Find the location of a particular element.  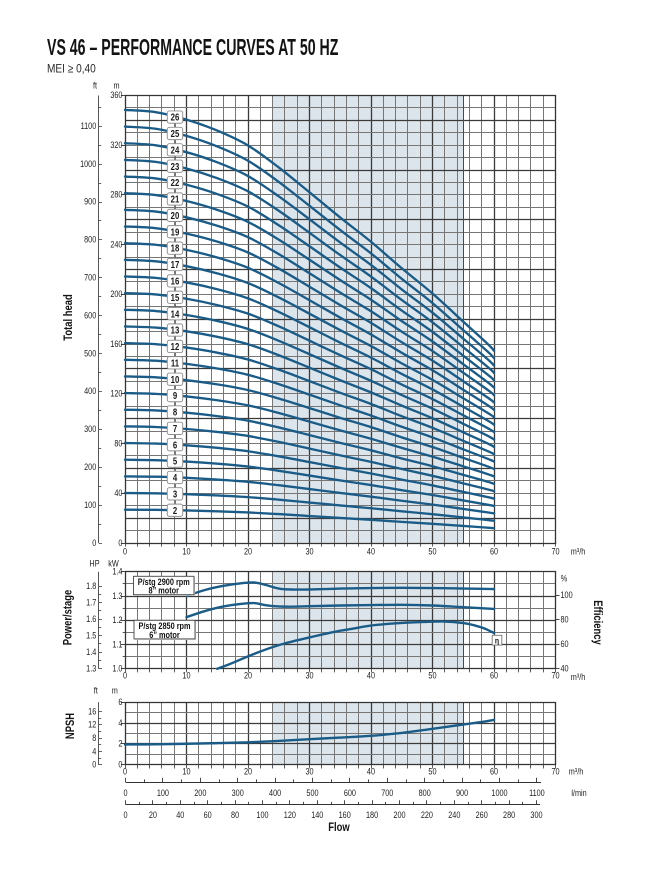

svg-text: 24 is located at coordinates (175, 150).